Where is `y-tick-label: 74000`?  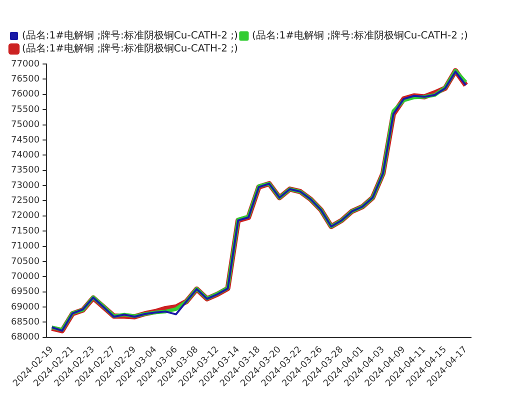
y-tick-label: 74000 is located at coordinates (25, 155).